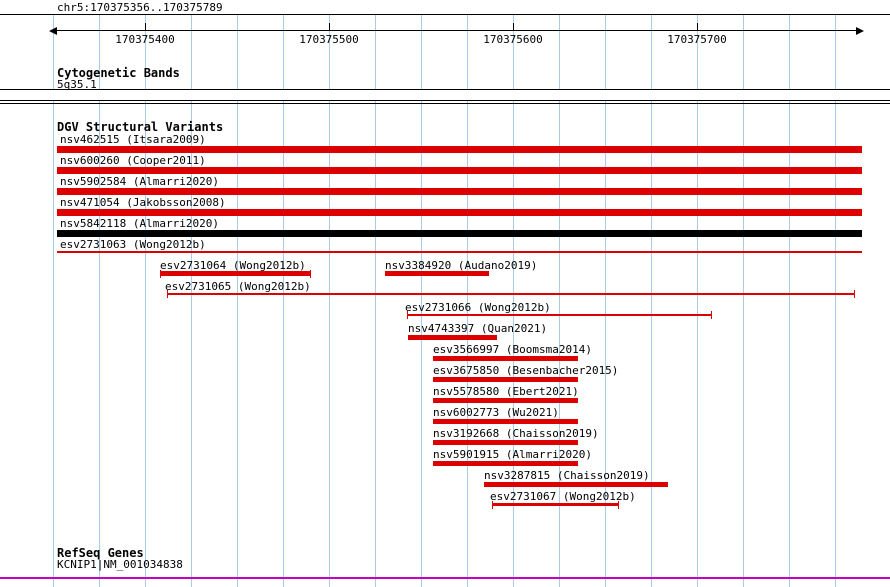  Describe the element at coordinates (526, 370) in the screenshot. I see `variant-label: esv3675850 (Besenbacher2015)` at that location.